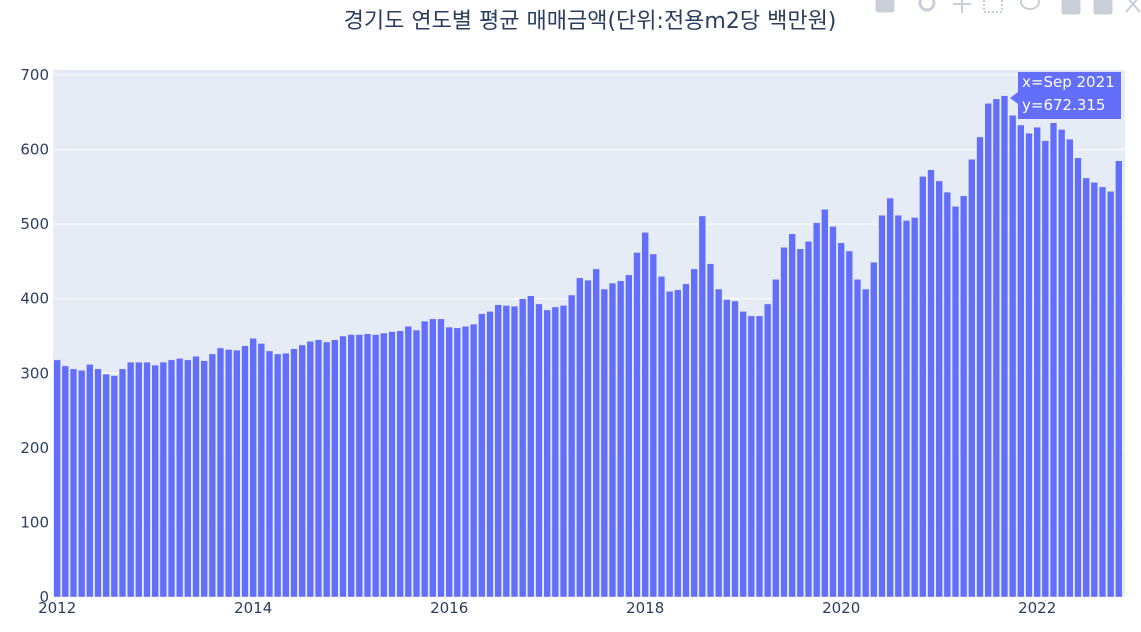 The height and width of the screenshot is (632, 1141). What do you see at coordinates (1068, 82) in the screenshot?
I see `hover-x: x=Sep 2021` at bounding box center [1068, 82].